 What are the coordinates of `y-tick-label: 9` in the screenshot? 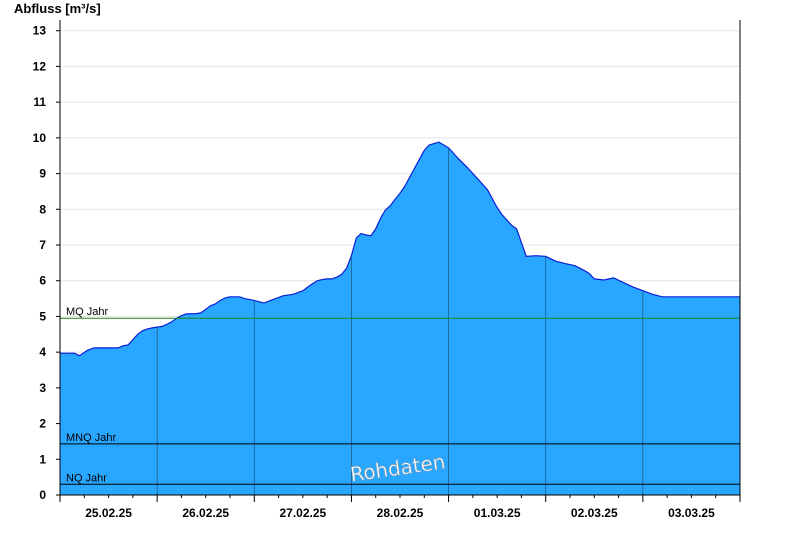 It's located at (42, 174).